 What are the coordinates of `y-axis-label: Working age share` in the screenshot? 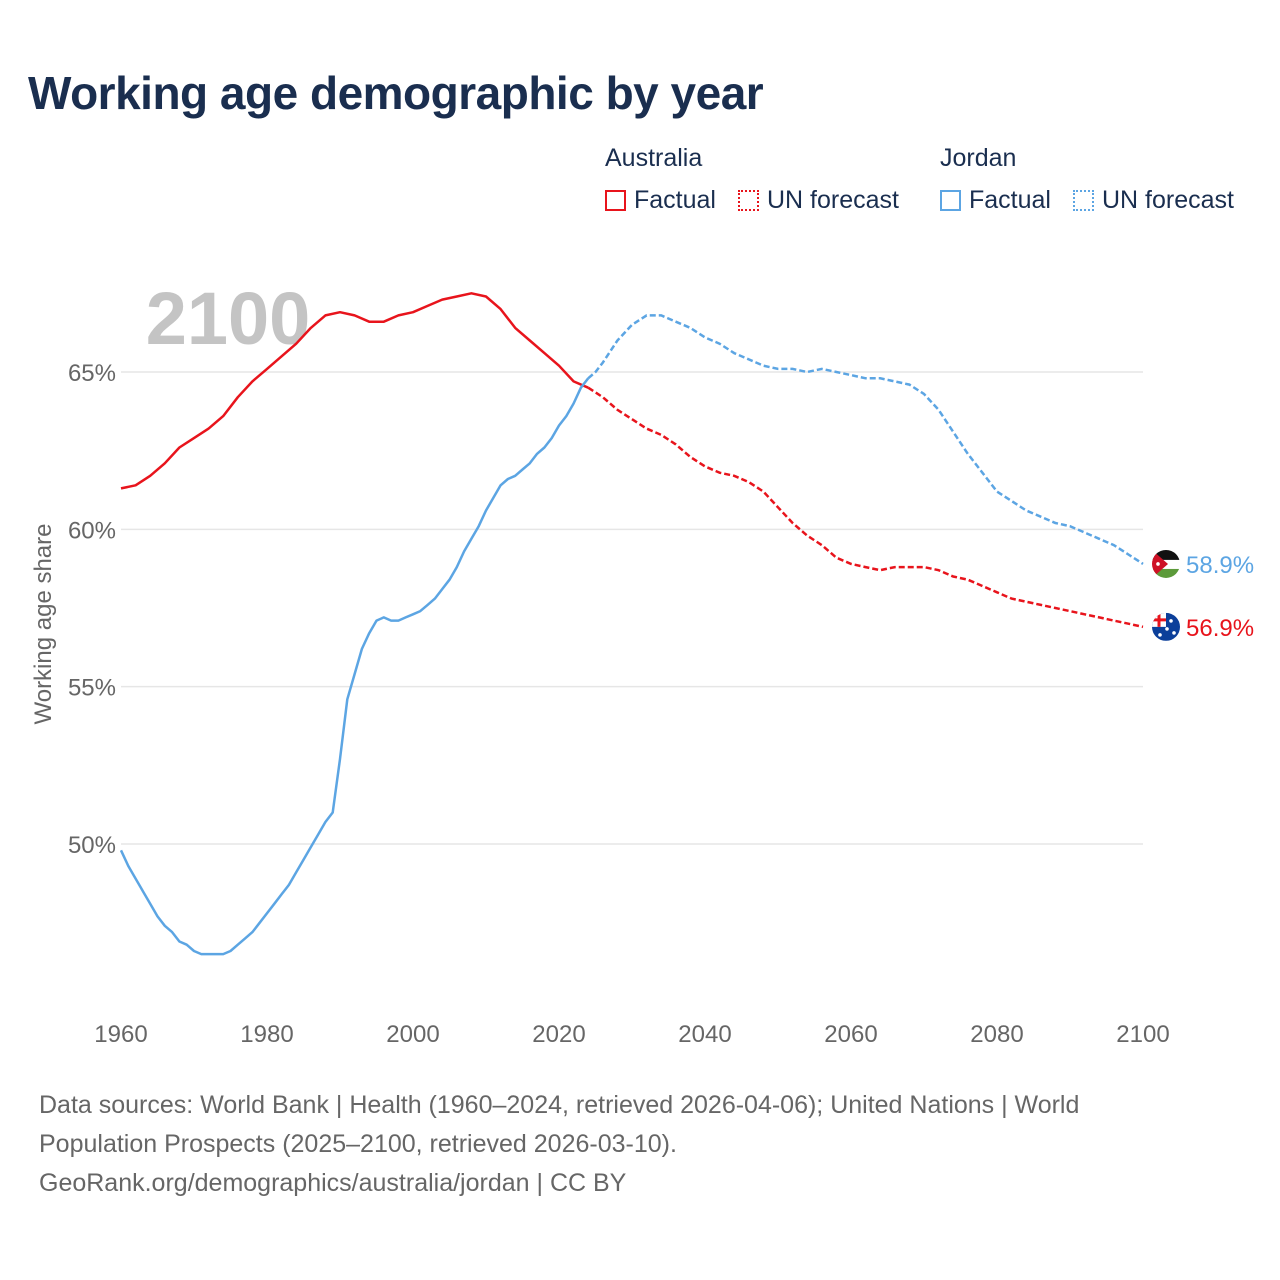 It's located at (43, 624).